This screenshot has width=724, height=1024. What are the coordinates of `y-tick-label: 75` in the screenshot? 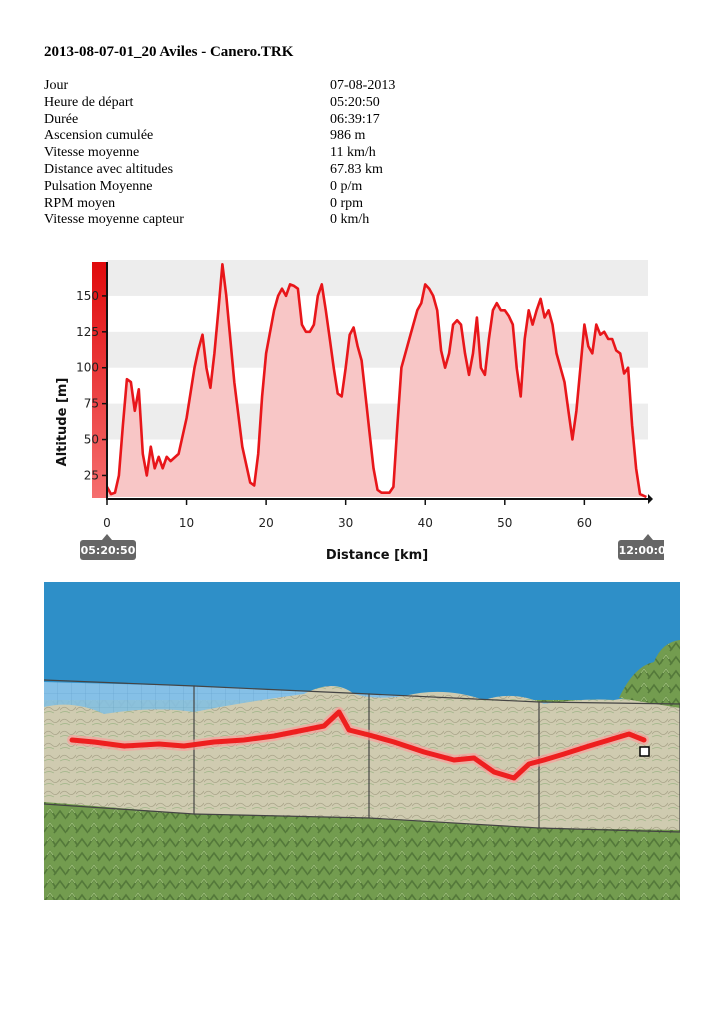 It's located at (91, 404).